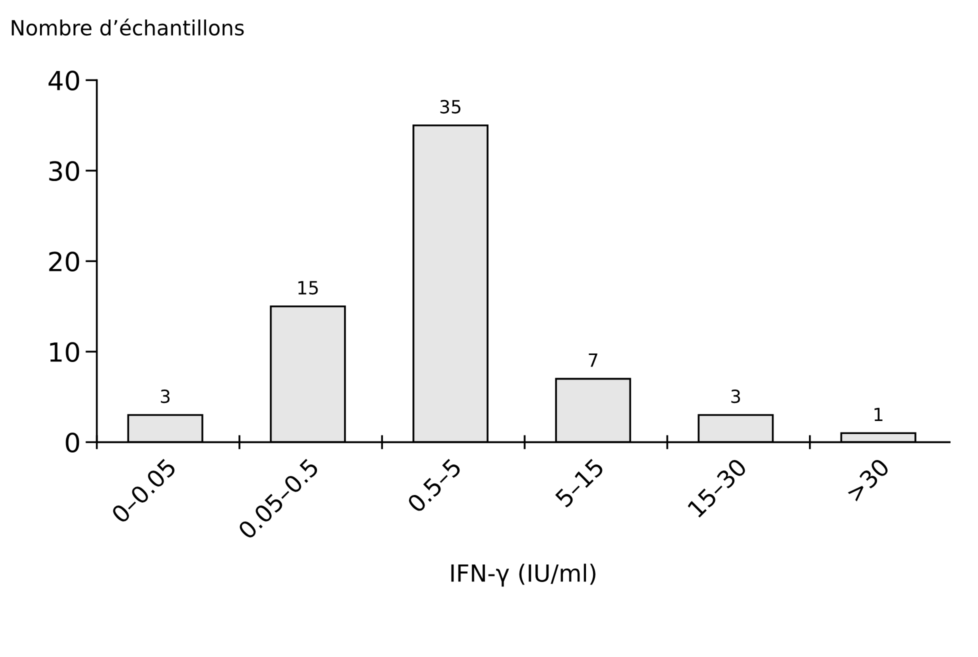 Image resolution: width=978 pixels, height=657 pixels. I want to click on y-tick-label: 30, so click(64, 171).